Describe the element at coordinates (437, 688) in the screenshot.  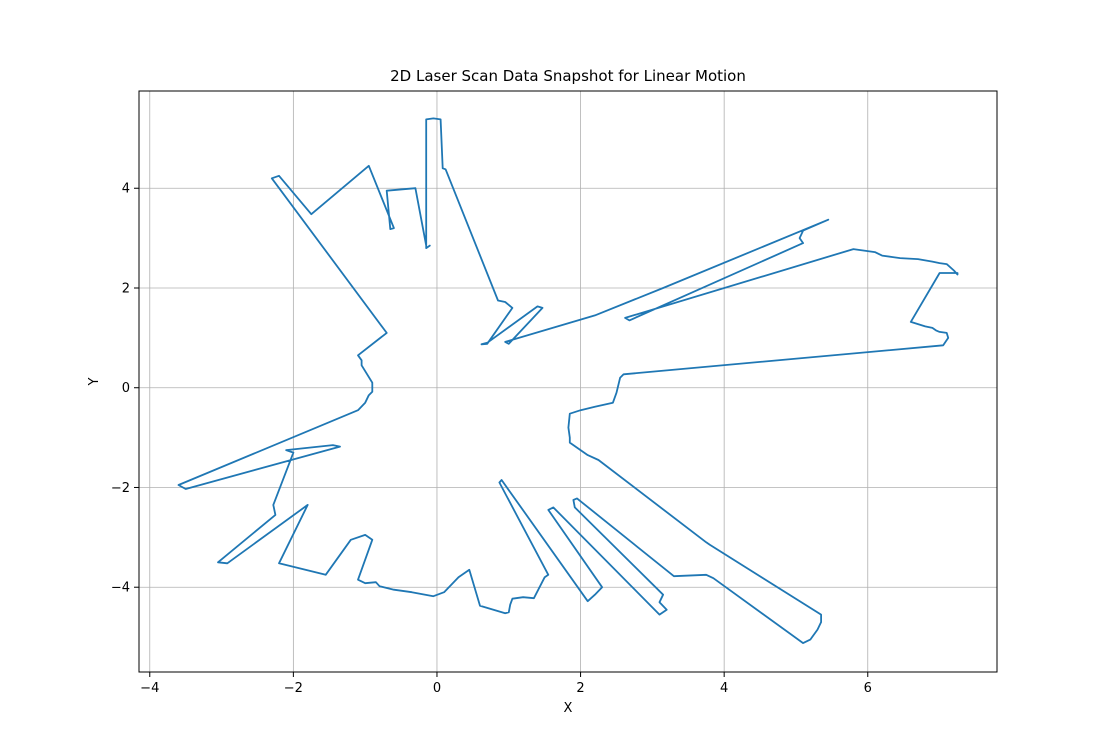
I see `x-tick-label: 0` at that location.